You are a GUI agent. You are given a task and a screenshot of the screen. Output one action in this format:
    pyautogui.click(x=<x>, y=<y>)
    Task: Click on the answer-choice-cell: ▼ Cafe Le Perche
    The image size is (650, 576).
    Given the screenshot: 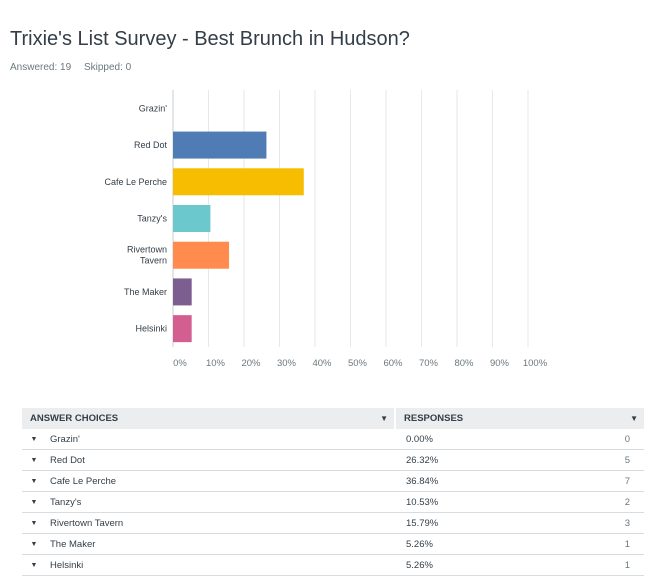 What is the action you would take?
    pyautogui.click(x=210, y=481)
    